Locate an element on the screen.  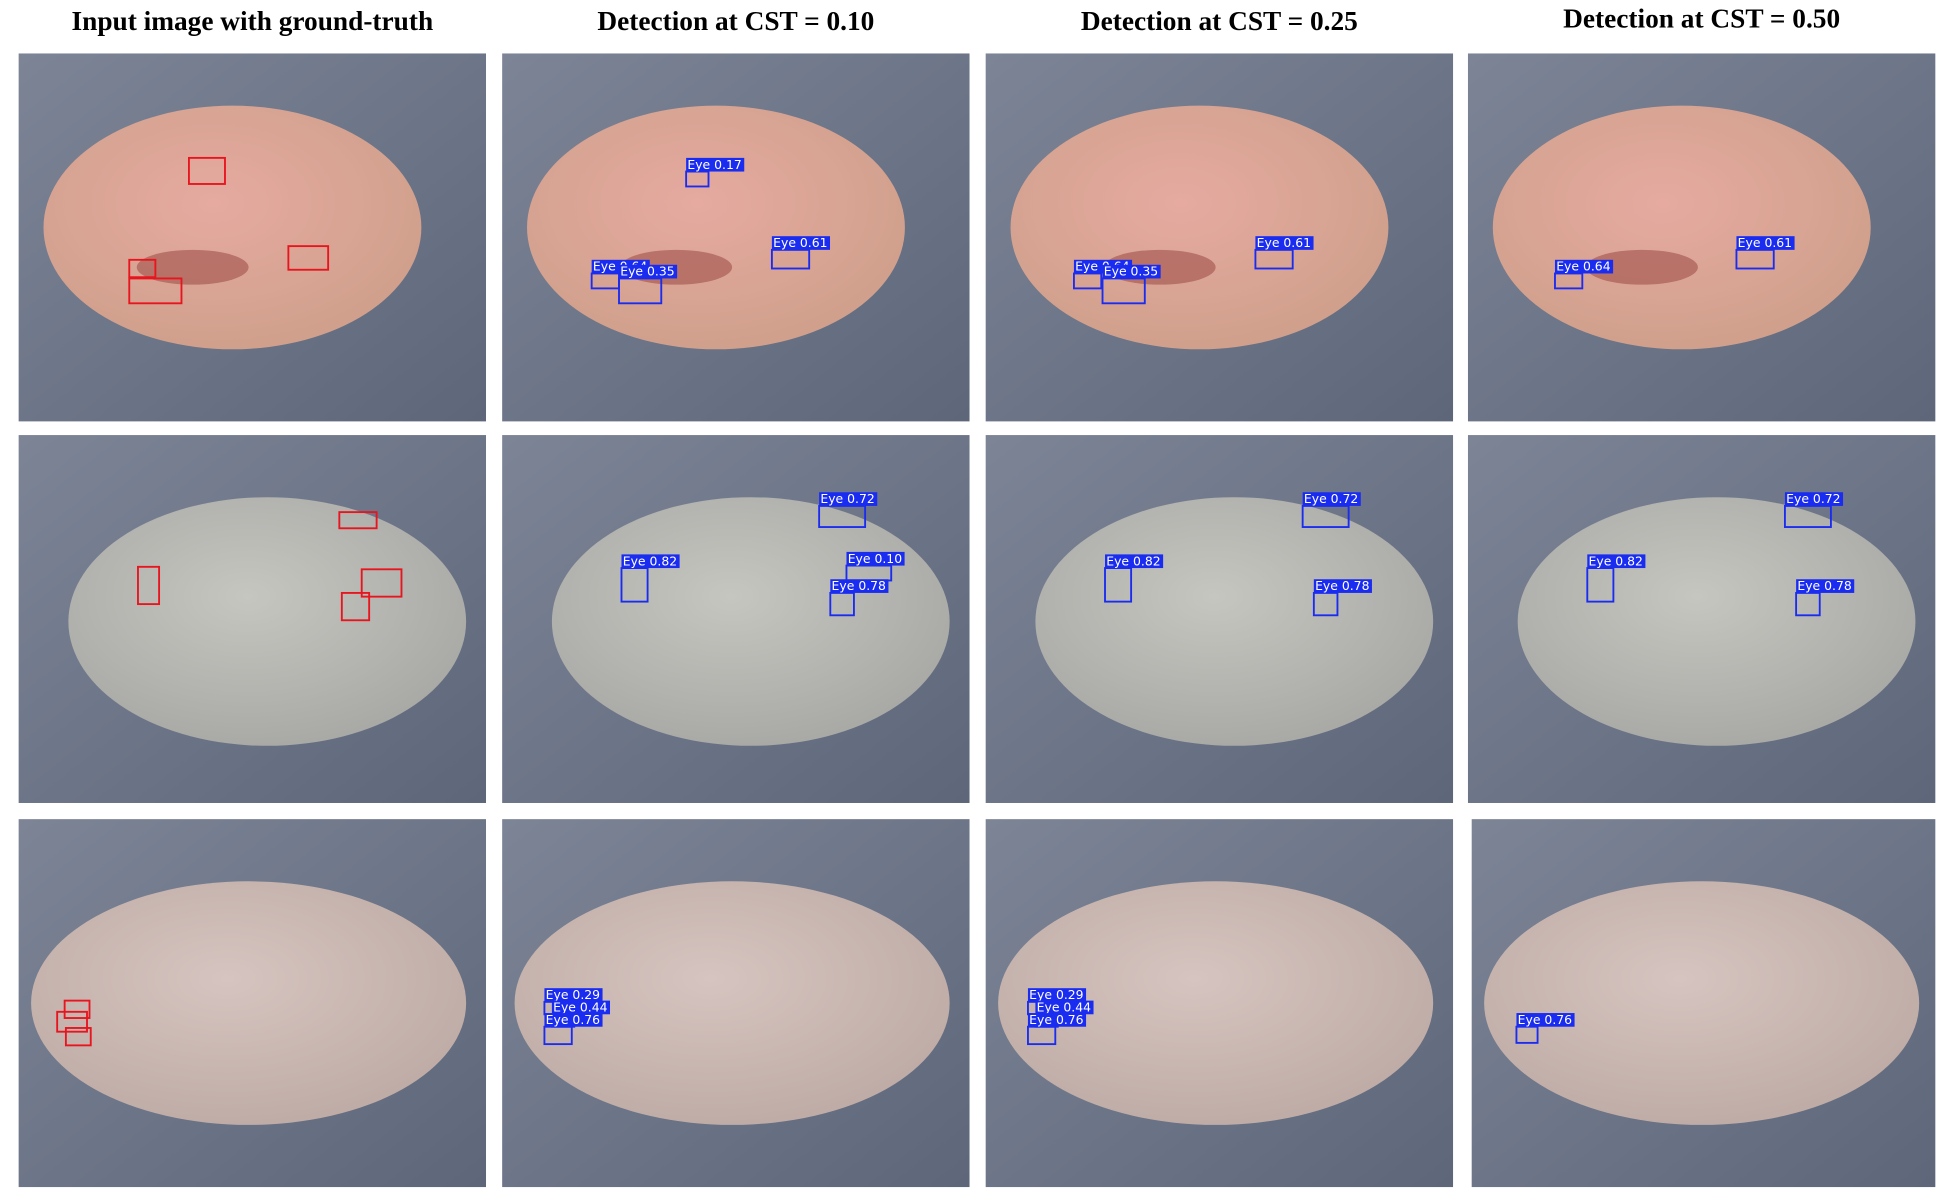
detection-label: Eye 0.10 is located at coordinates (875, 558).